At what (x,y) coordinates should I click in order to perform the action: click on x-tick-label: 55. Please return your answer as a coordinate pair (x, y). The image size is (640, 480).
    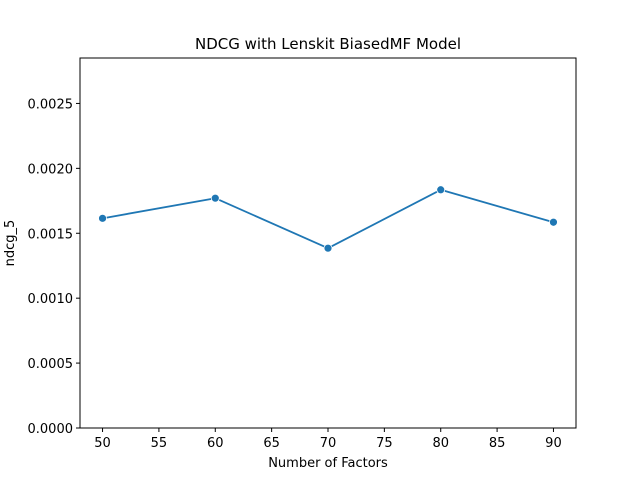
    Looking at the image, I should click on (159, 443).